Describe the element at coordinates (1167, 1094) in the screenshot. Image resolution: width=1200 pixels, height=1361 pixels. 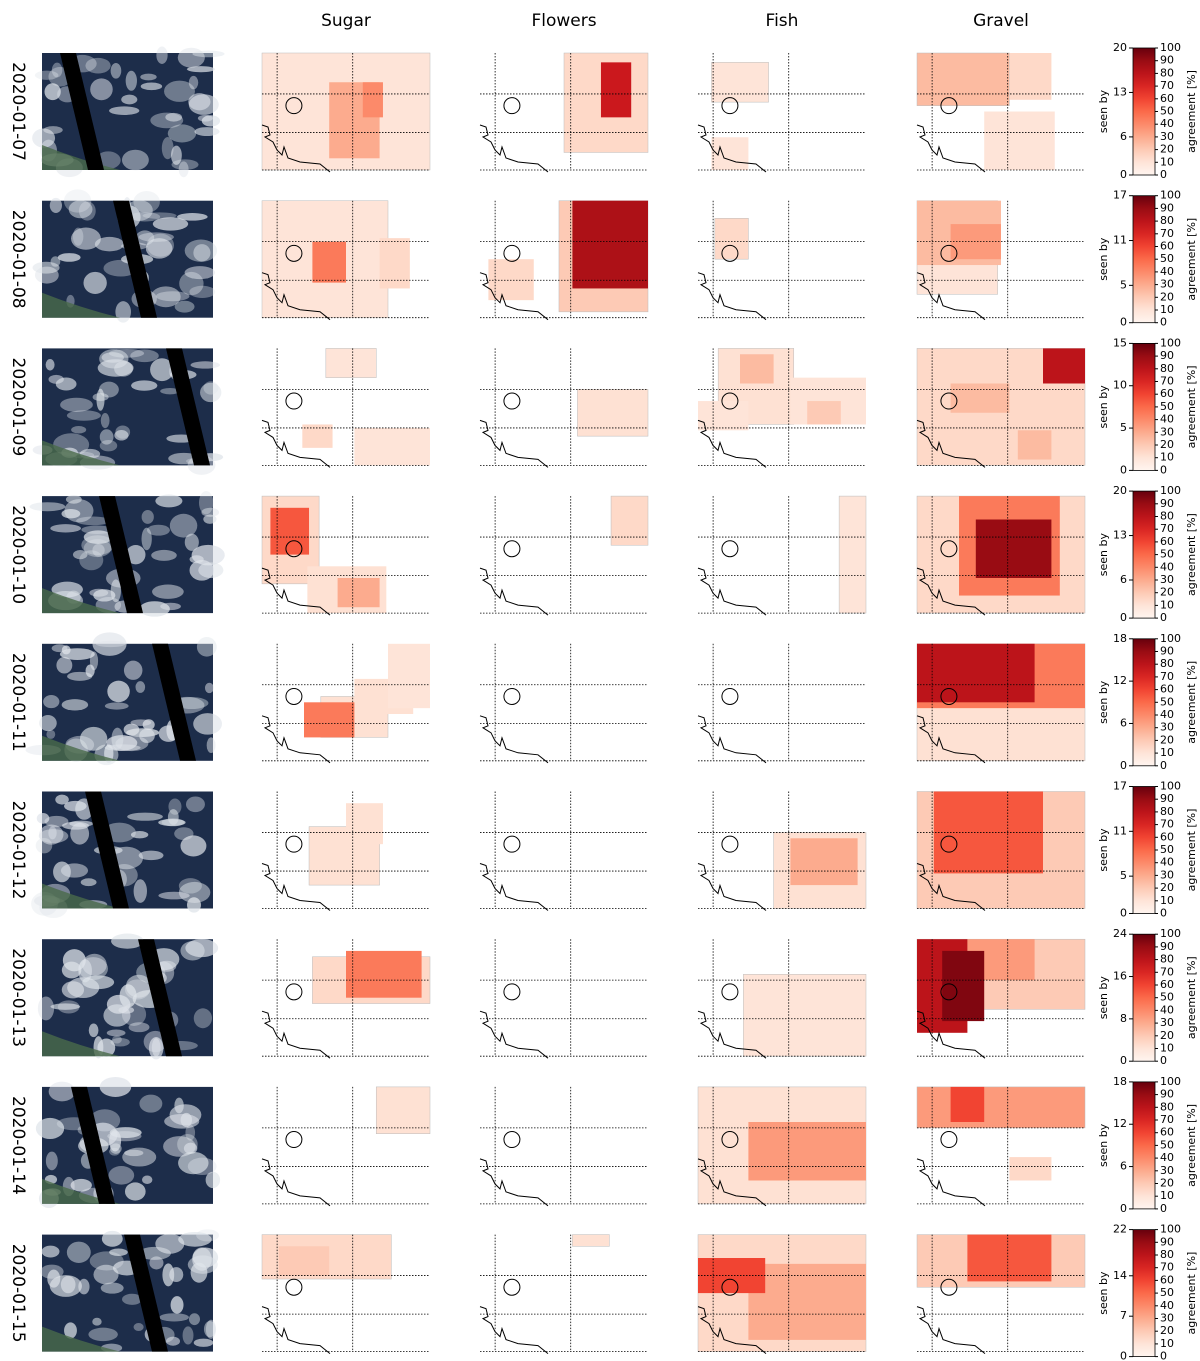
I see `agreement-tick-label: 90` at that location.